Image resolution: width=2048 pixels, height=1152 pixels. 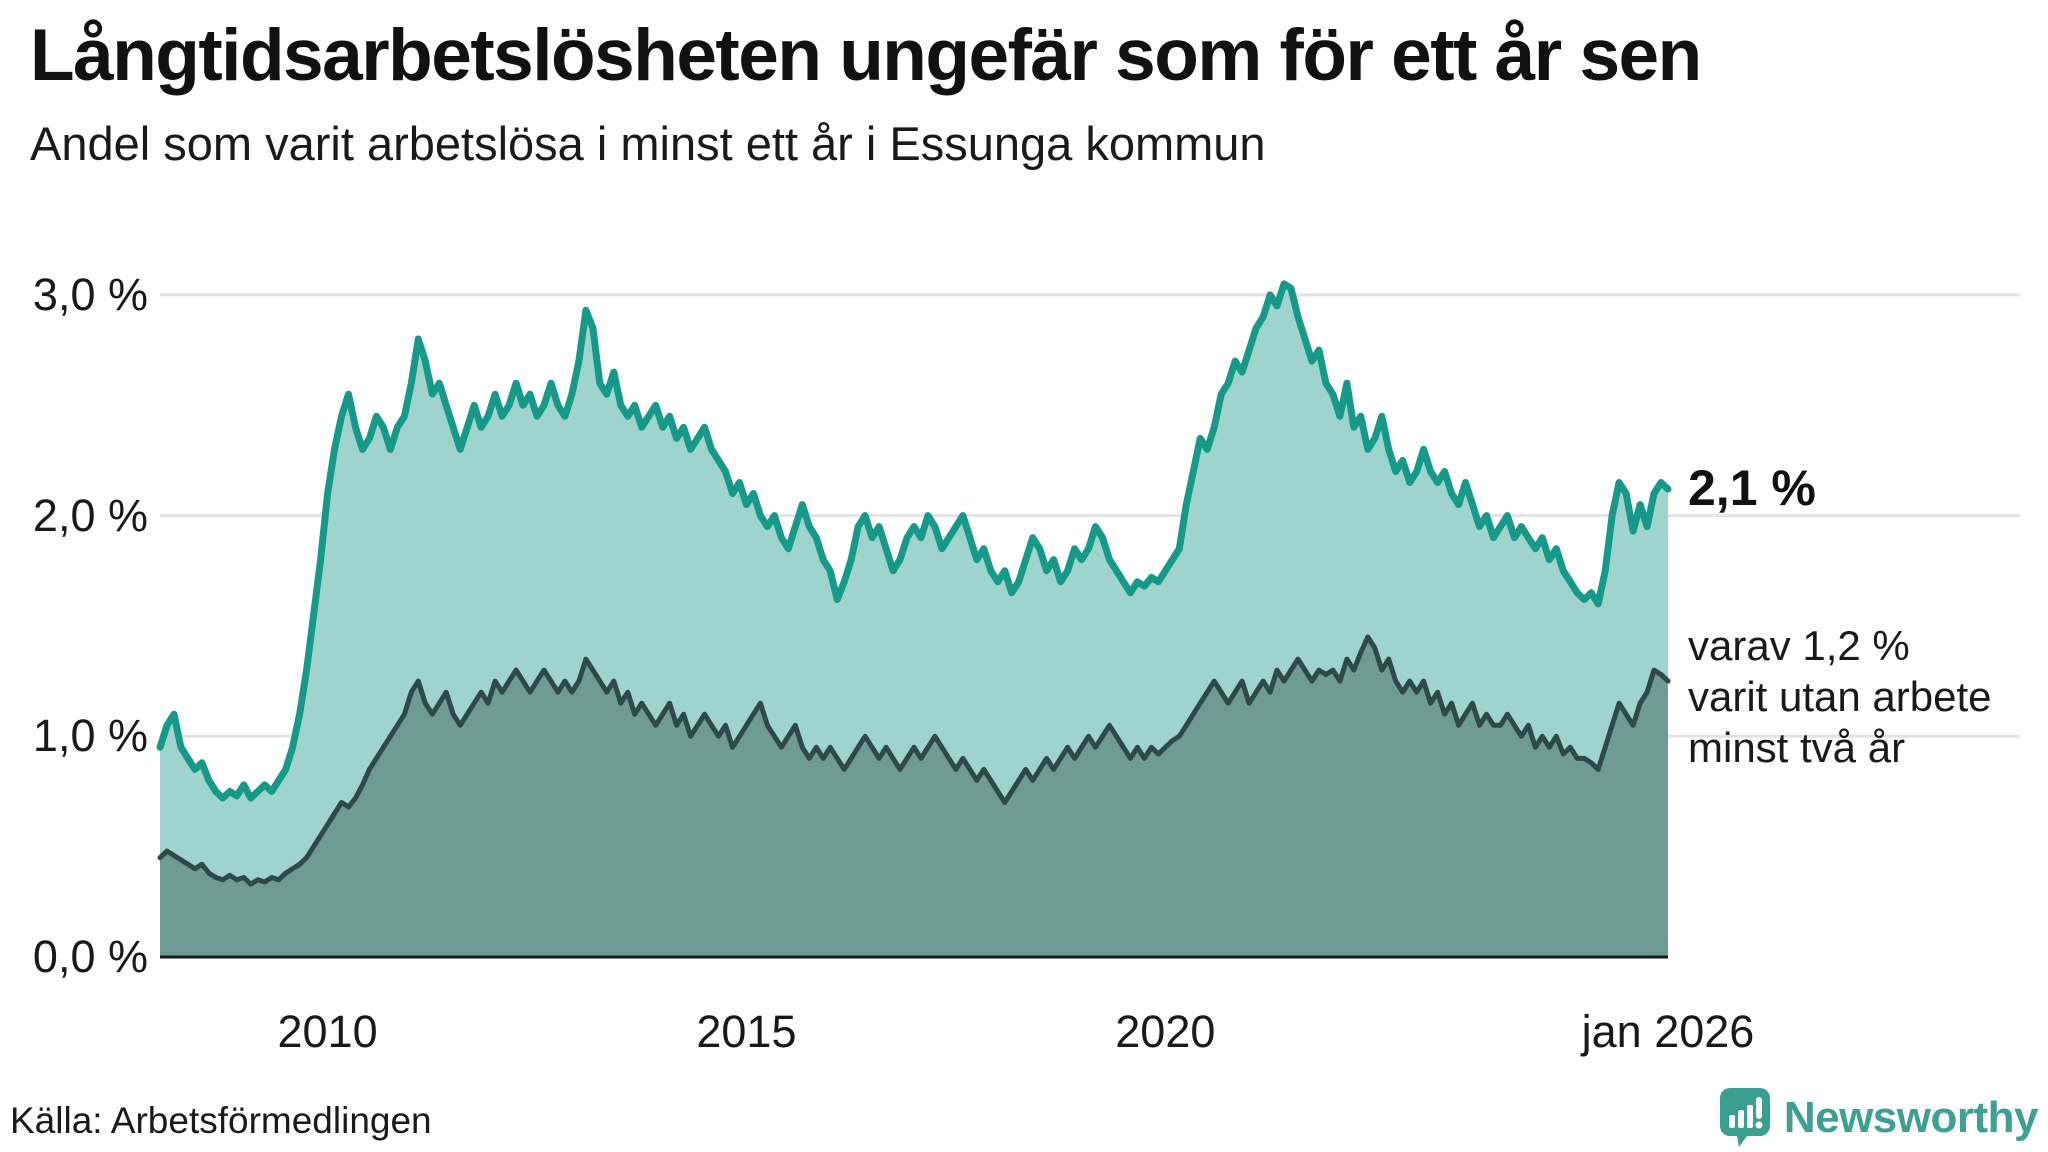 What do you see at coordinates (90, 294) in the screenshot?
I see `y-axis-tick-label: 3,0 %` at bounding box center [90, 294].